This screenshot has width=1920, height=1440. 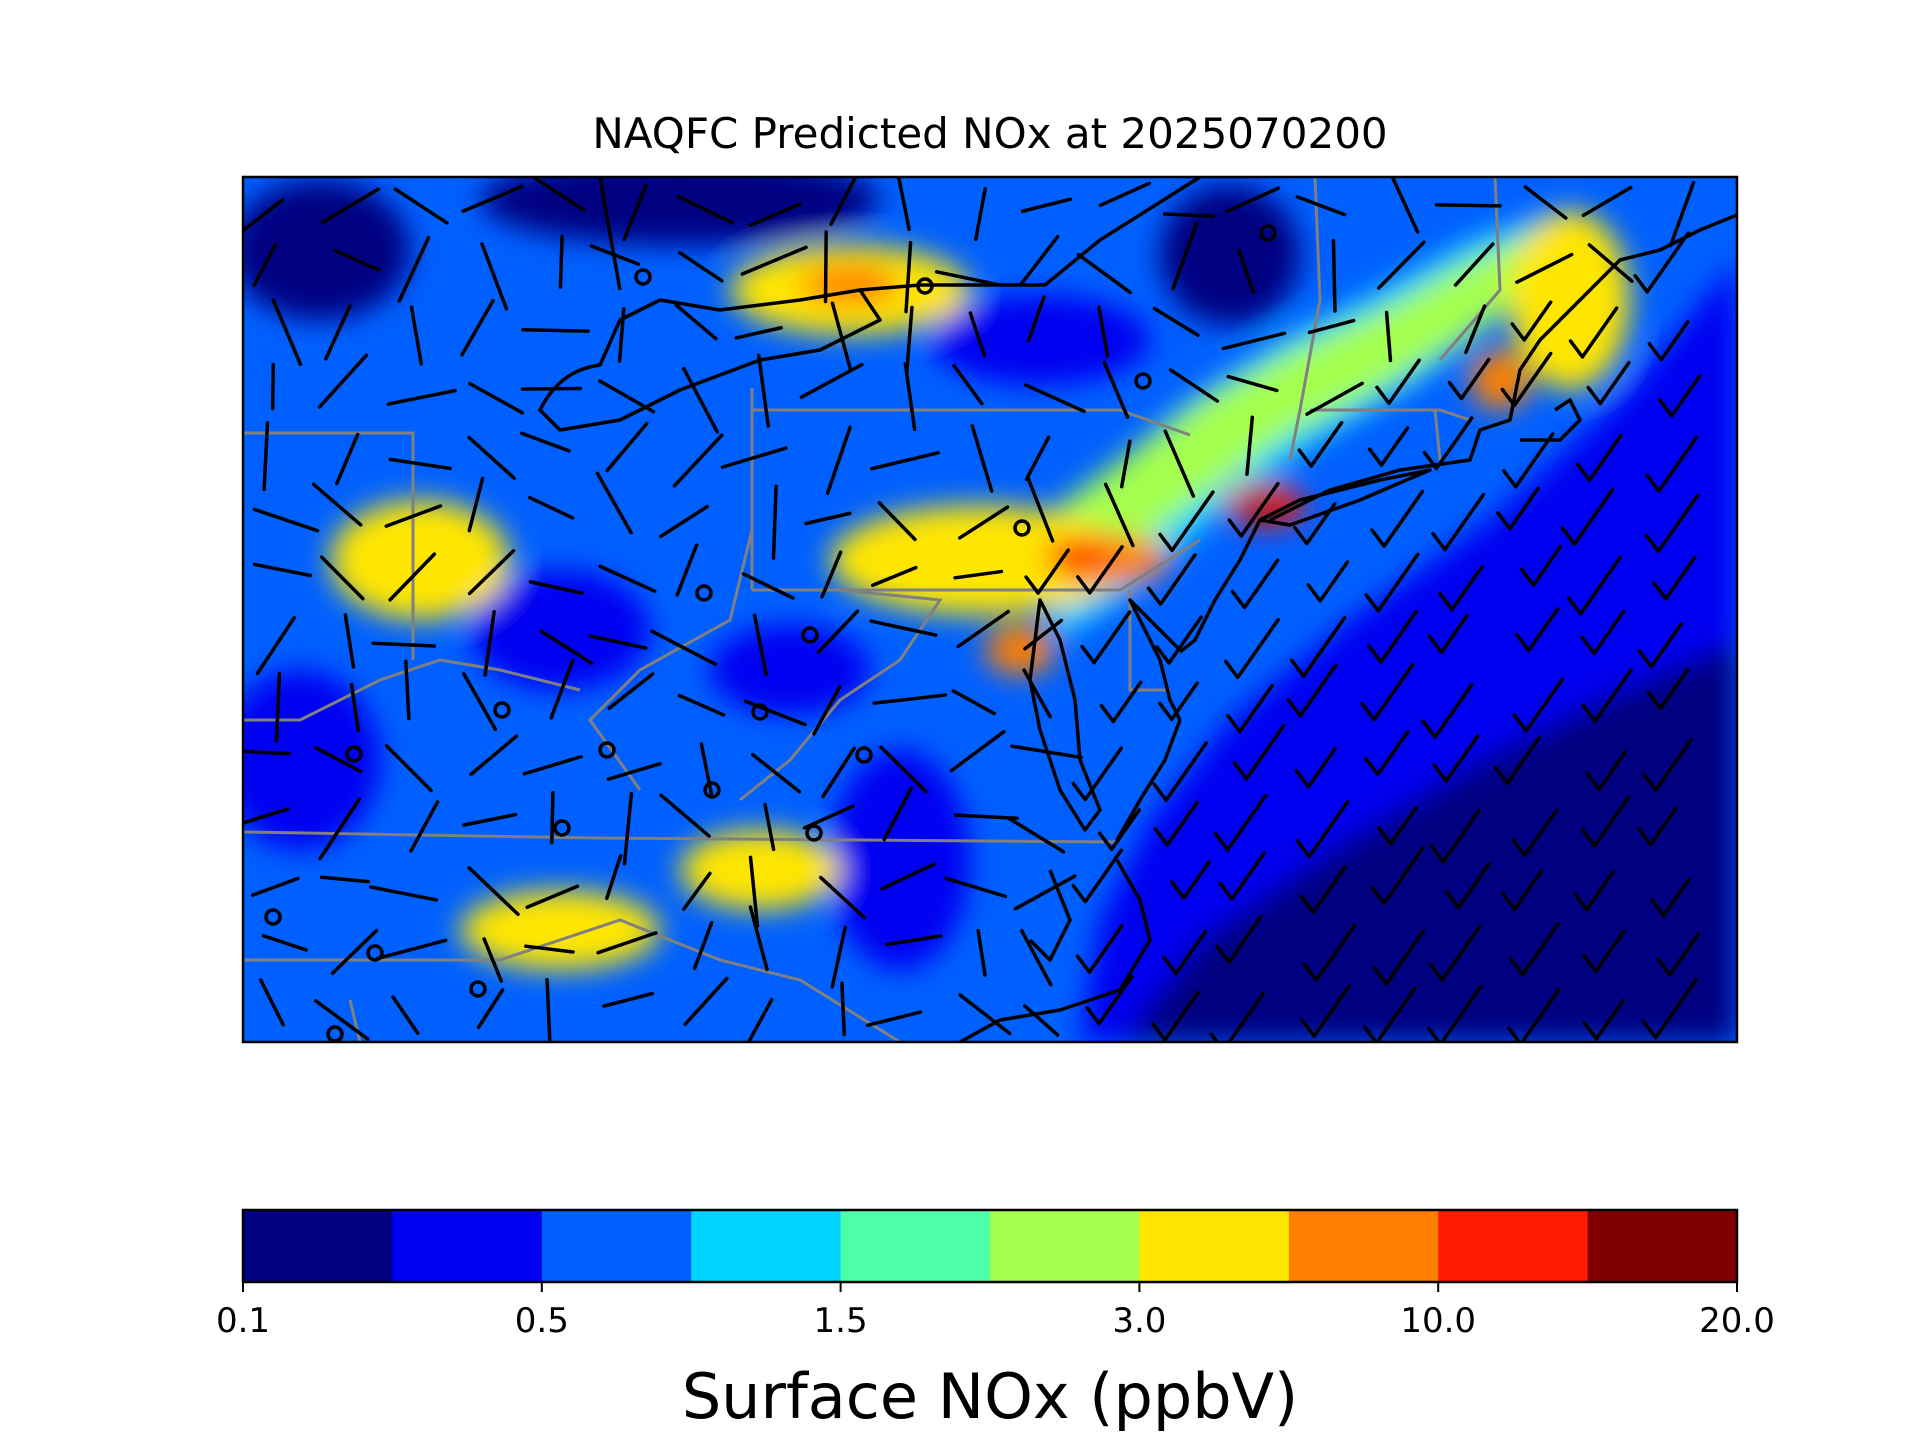 I want to click on border-va-north, so click(x=841, y=695).